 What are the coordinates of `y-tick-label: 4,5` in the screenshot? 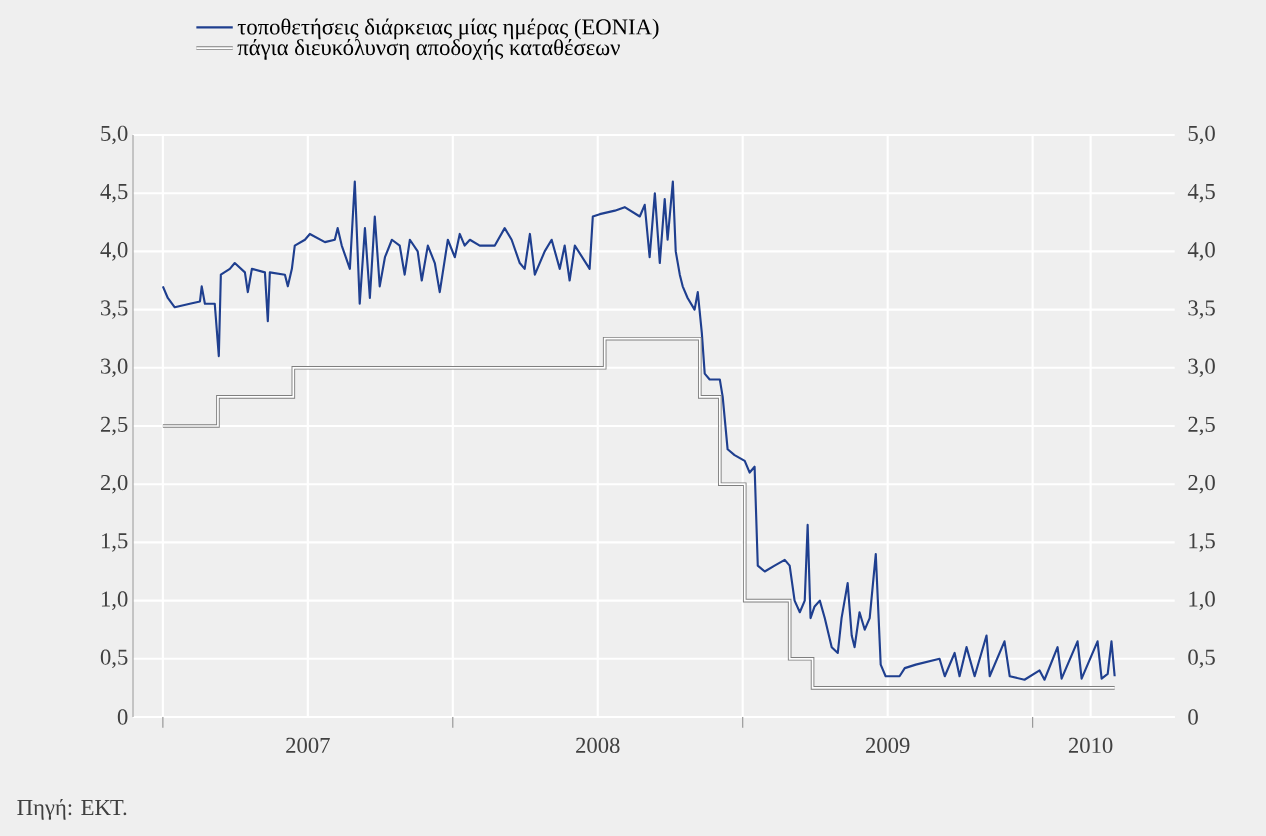 It's located at (114, 193).